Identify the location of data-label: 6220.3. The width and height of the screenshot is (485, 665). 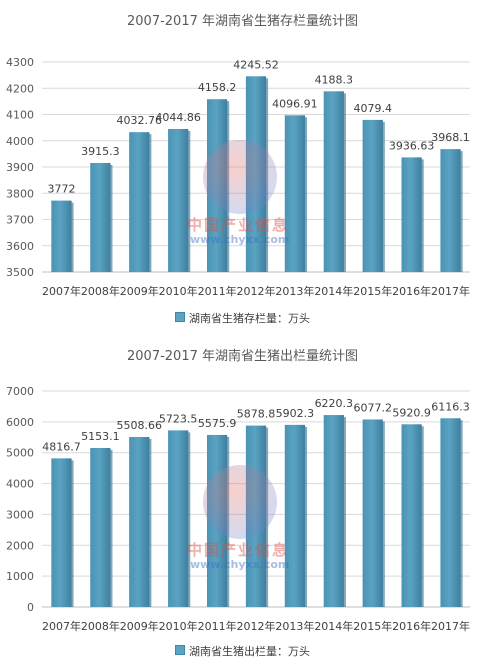
(334, 403).